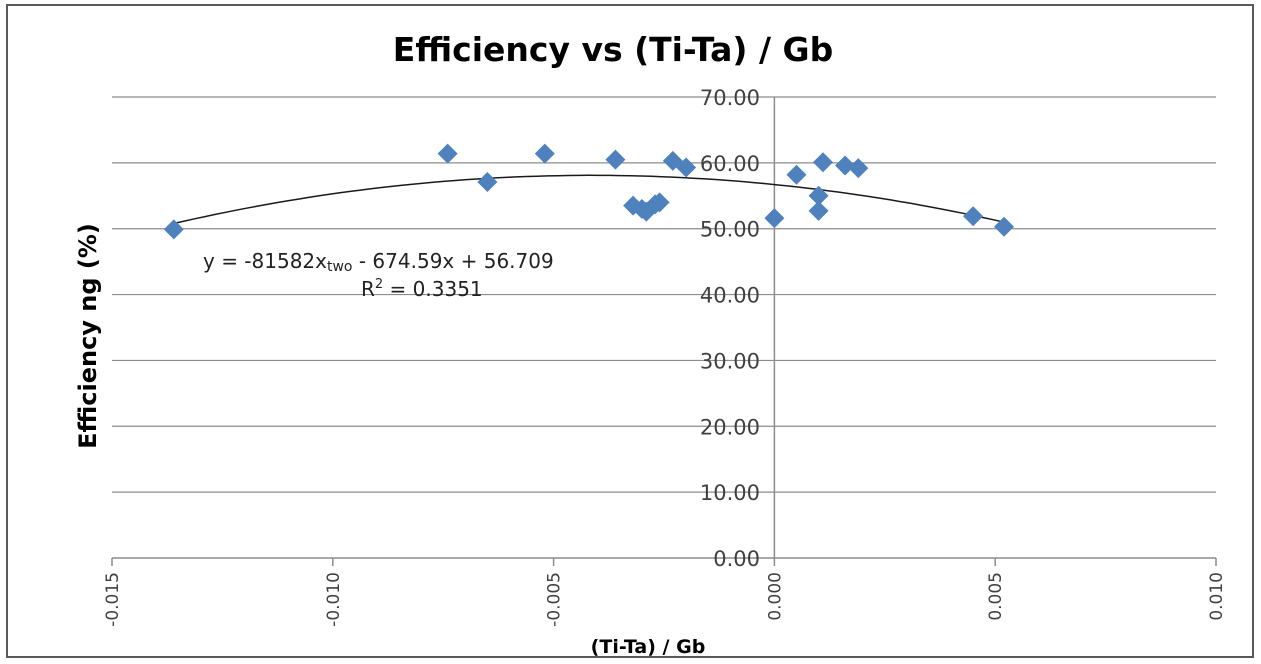 This screenshot has height=664, width=1261. Describe the element at coordinates (453, 261) in the screenshot. I see `equation-rest: - 674.59x + 56.709` at that location.